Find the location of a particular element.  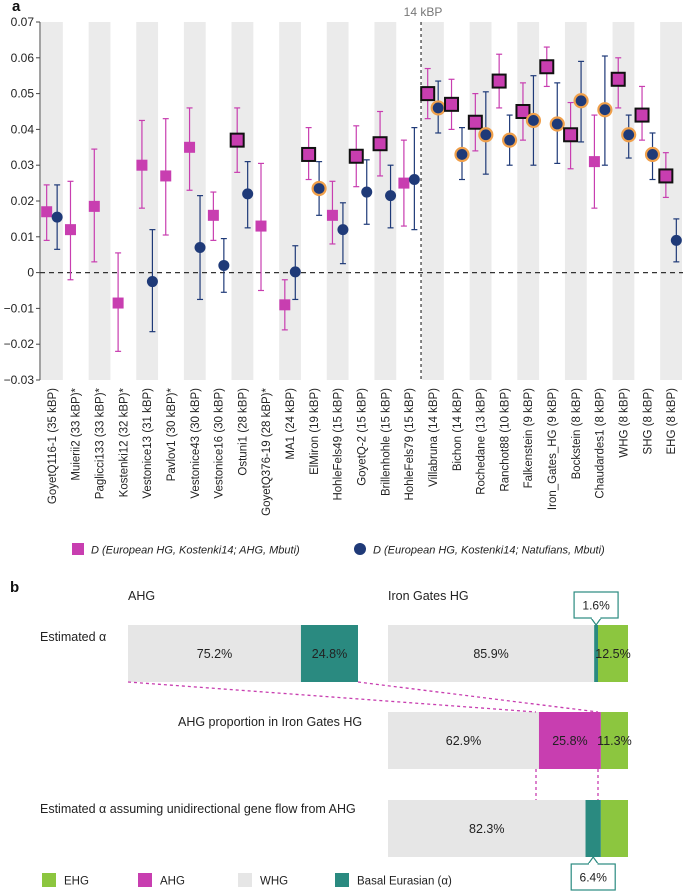

connector-right is located at coordinates (478, 697).